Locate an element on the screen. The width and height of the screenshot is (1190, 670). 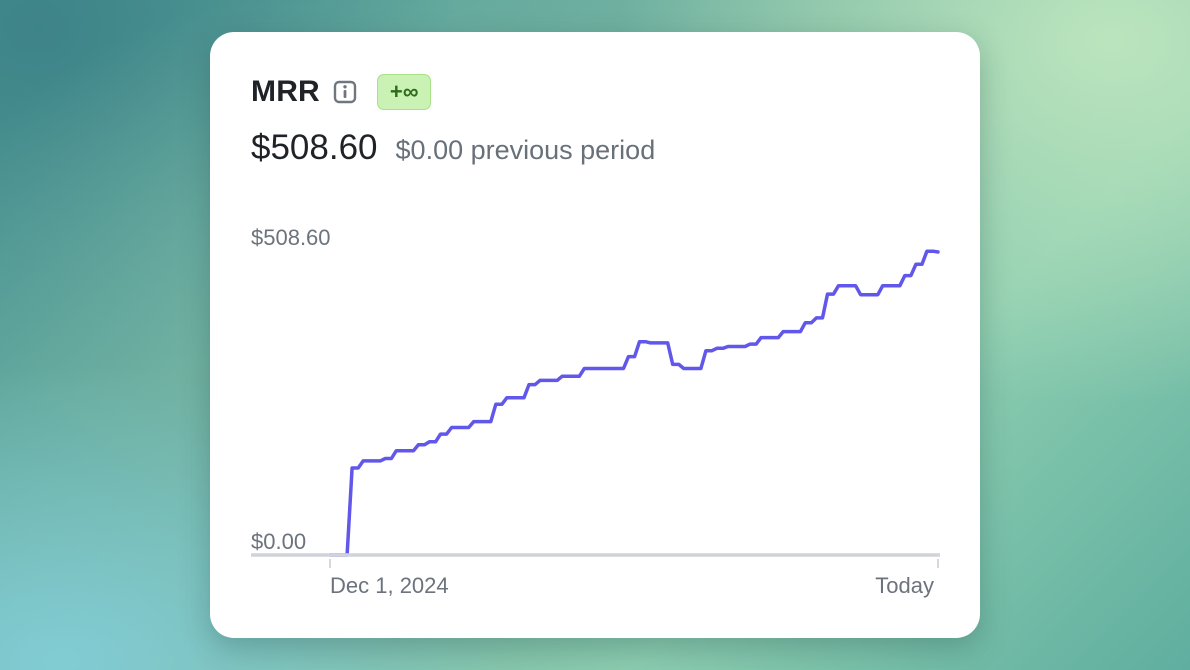
x-tick-label-start: Dec 1, 2024 is located at coordinates (389, 585).